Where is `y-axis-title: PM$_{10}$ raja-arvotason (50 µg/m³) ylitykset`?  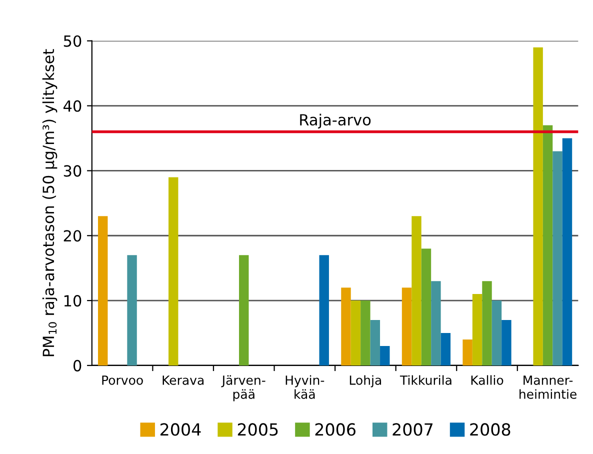 y-axis-title: PM$_{10}$ raja-arvotason (50 µg/m³) ylitykset is located at coordinates (50, 202).